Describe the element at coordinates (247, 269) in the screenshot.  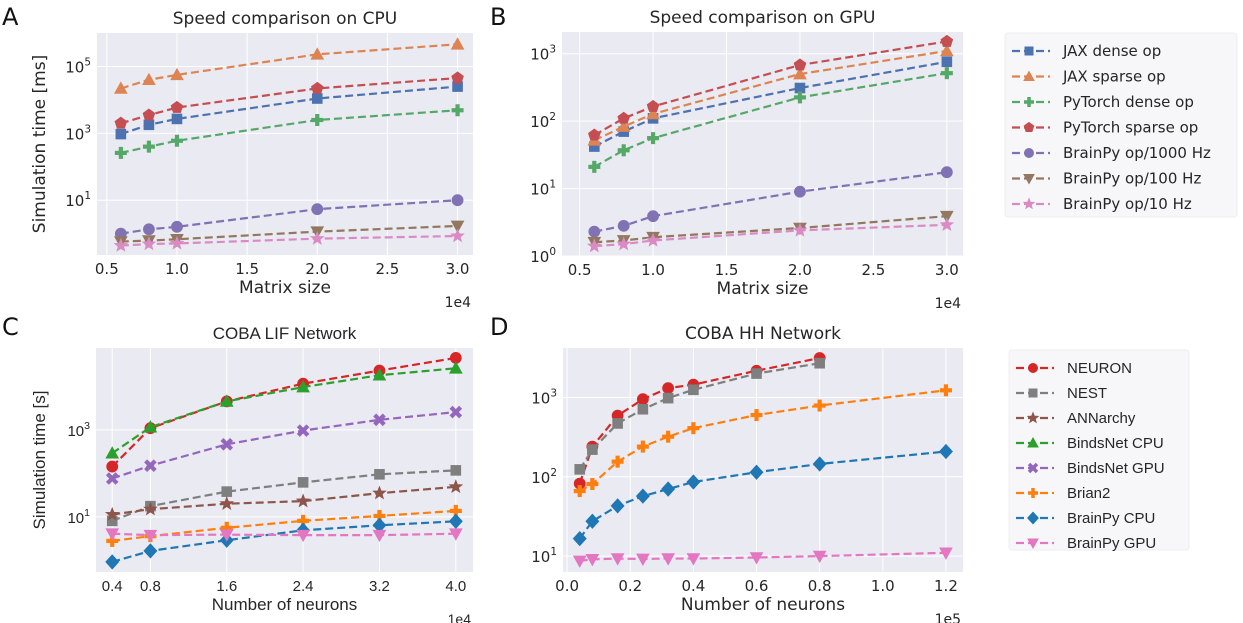
I see `x-tick-label: 1.5` at that location.